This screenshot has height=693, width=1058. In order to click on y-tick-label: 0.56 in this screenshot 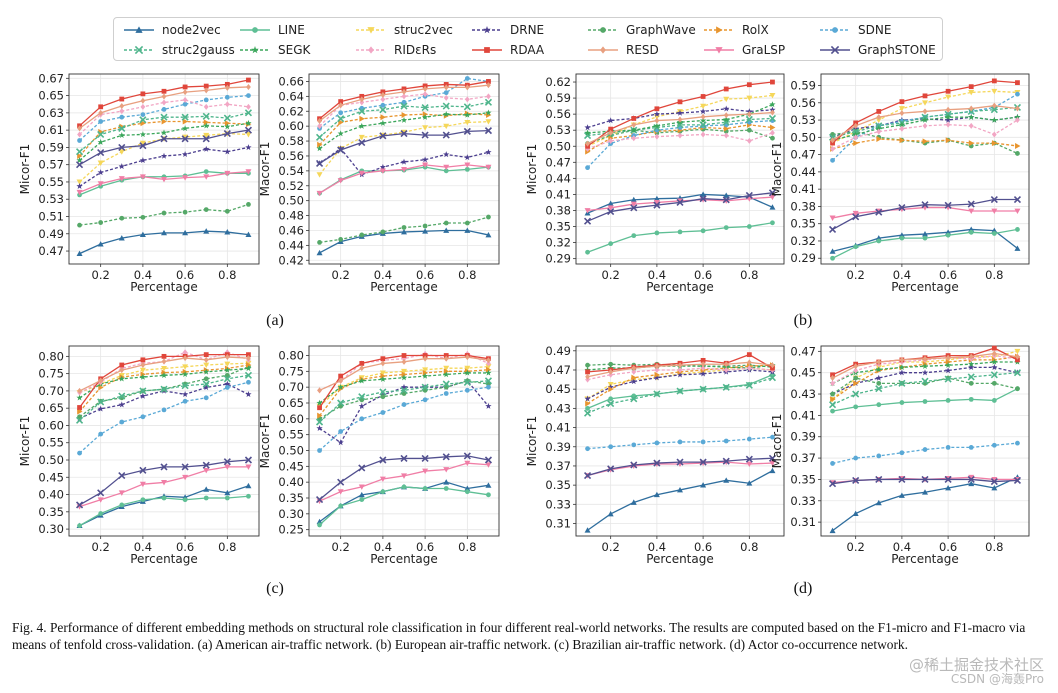, I will do `click(803, 103)`.